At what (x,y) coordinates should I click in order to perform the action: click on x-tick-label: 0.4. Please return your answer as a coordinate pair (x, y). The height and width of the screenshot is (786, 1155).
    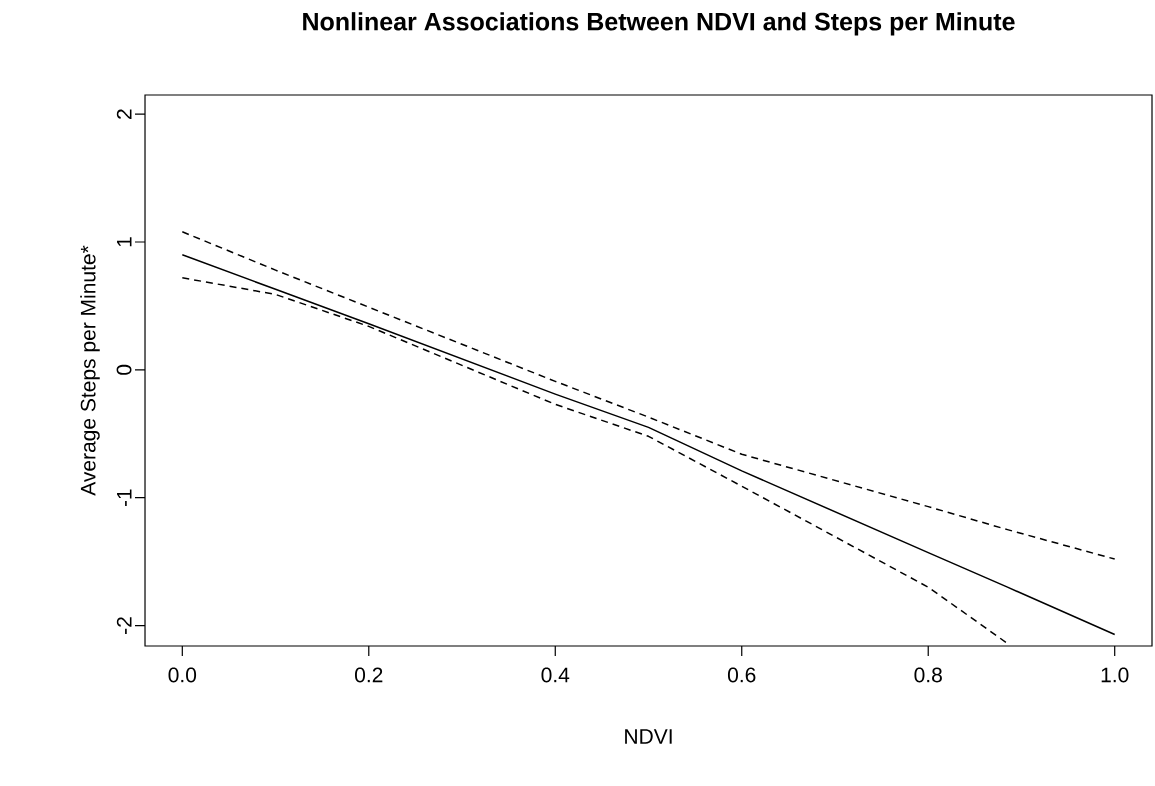
    Looking at the image, I should click on (555, 675).